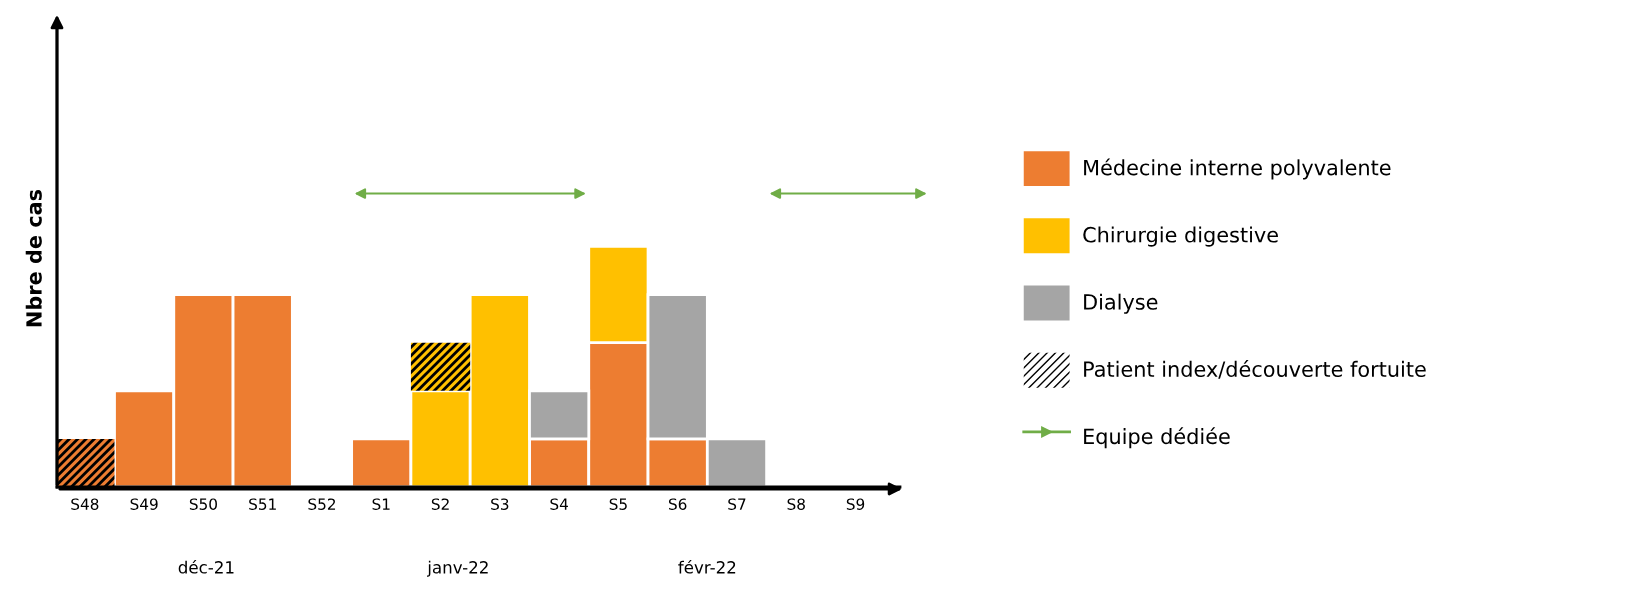 This screenshot has height=606, width=1626. Describe the element at coordinates (457, 568) in the screenshot. I see `text: janv-22` at that location.